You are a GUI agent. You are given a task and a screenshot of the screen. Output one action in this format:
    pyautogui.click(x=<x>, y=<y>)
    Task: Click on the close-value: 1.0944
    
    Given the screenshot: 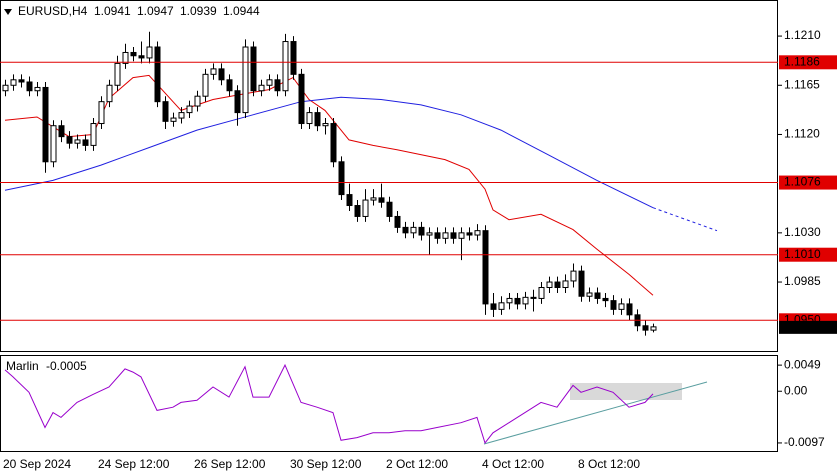 What is the action you would take?
    pyautogui.click(x=241, y=11)
    